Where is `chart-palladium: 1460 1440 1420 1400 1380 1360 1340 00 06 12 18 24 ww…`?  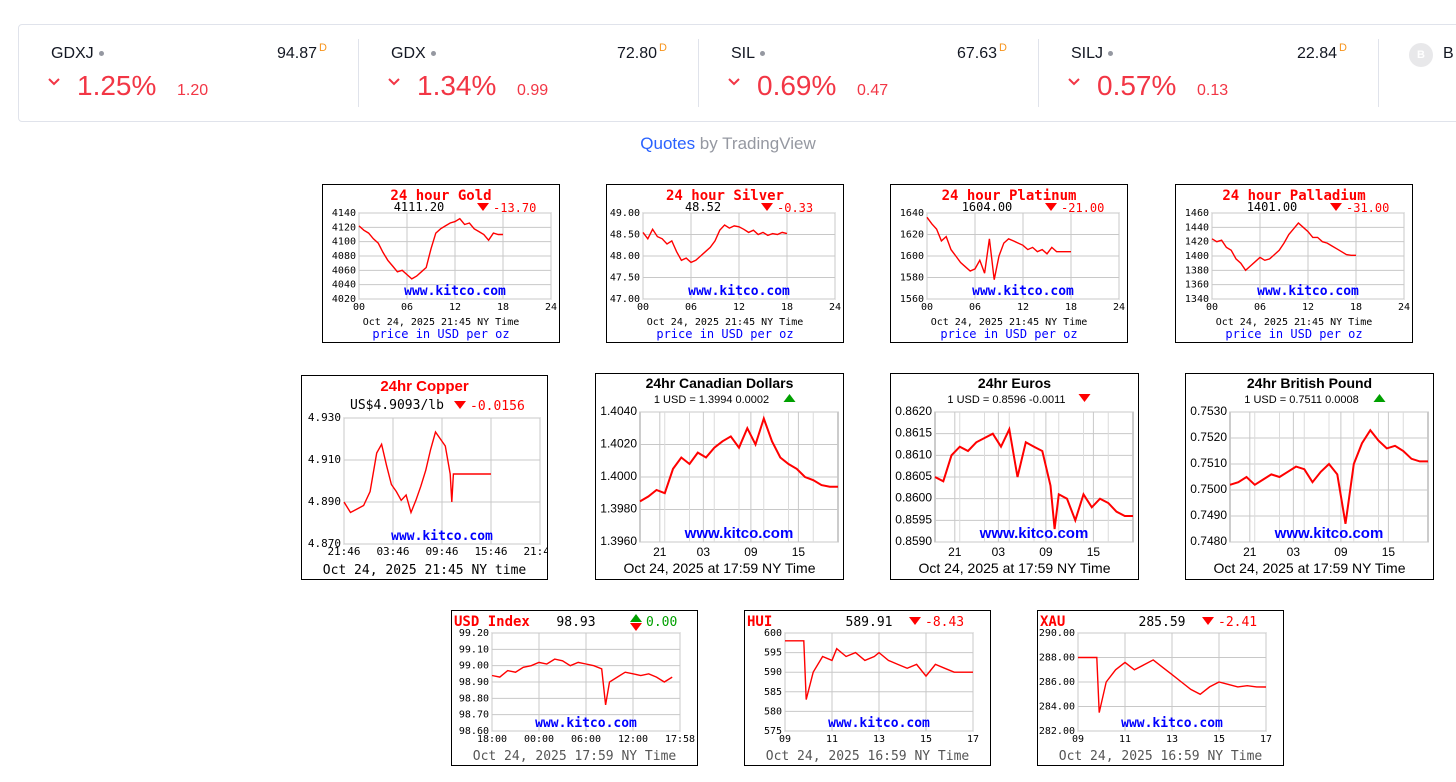
chart-palladium: 1460 1440 1420 1400 1380 1360 1340 00 06 12 18 24 ww… is located at coordinates (1294, 263).